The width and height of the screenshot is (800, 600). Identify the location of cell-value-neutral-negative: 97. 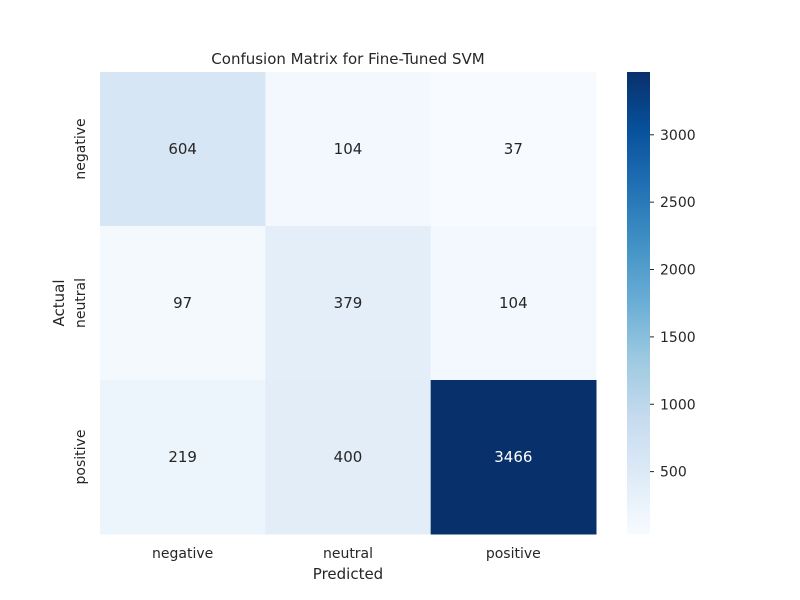
(182, 303).